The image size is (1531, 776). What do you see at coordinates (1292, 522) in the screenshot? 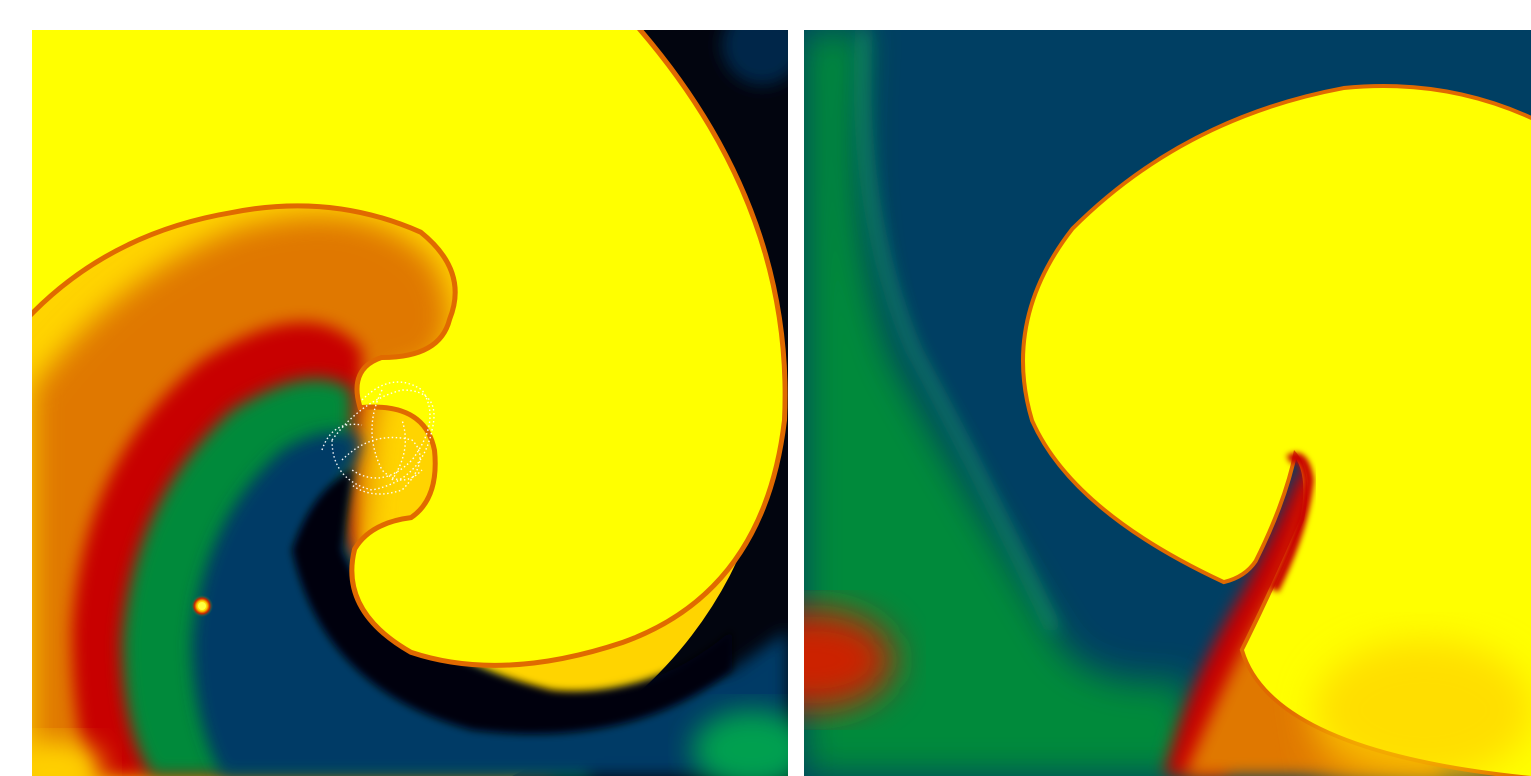
I see `curled-tip` at bounding box center [1292, 522].